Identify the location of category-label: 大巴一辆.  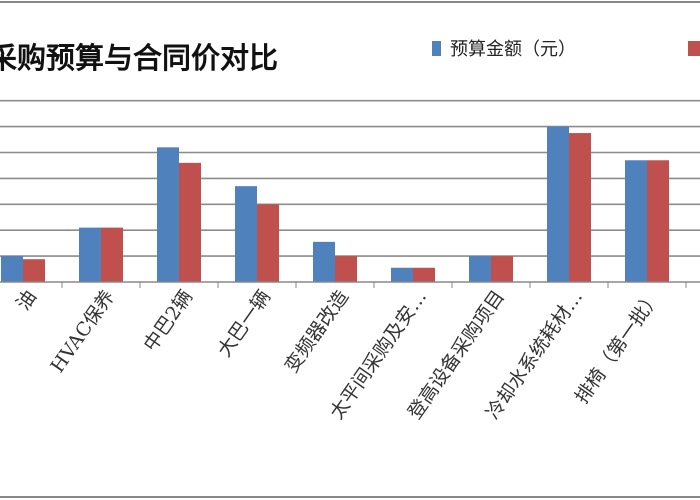
(244, 323).